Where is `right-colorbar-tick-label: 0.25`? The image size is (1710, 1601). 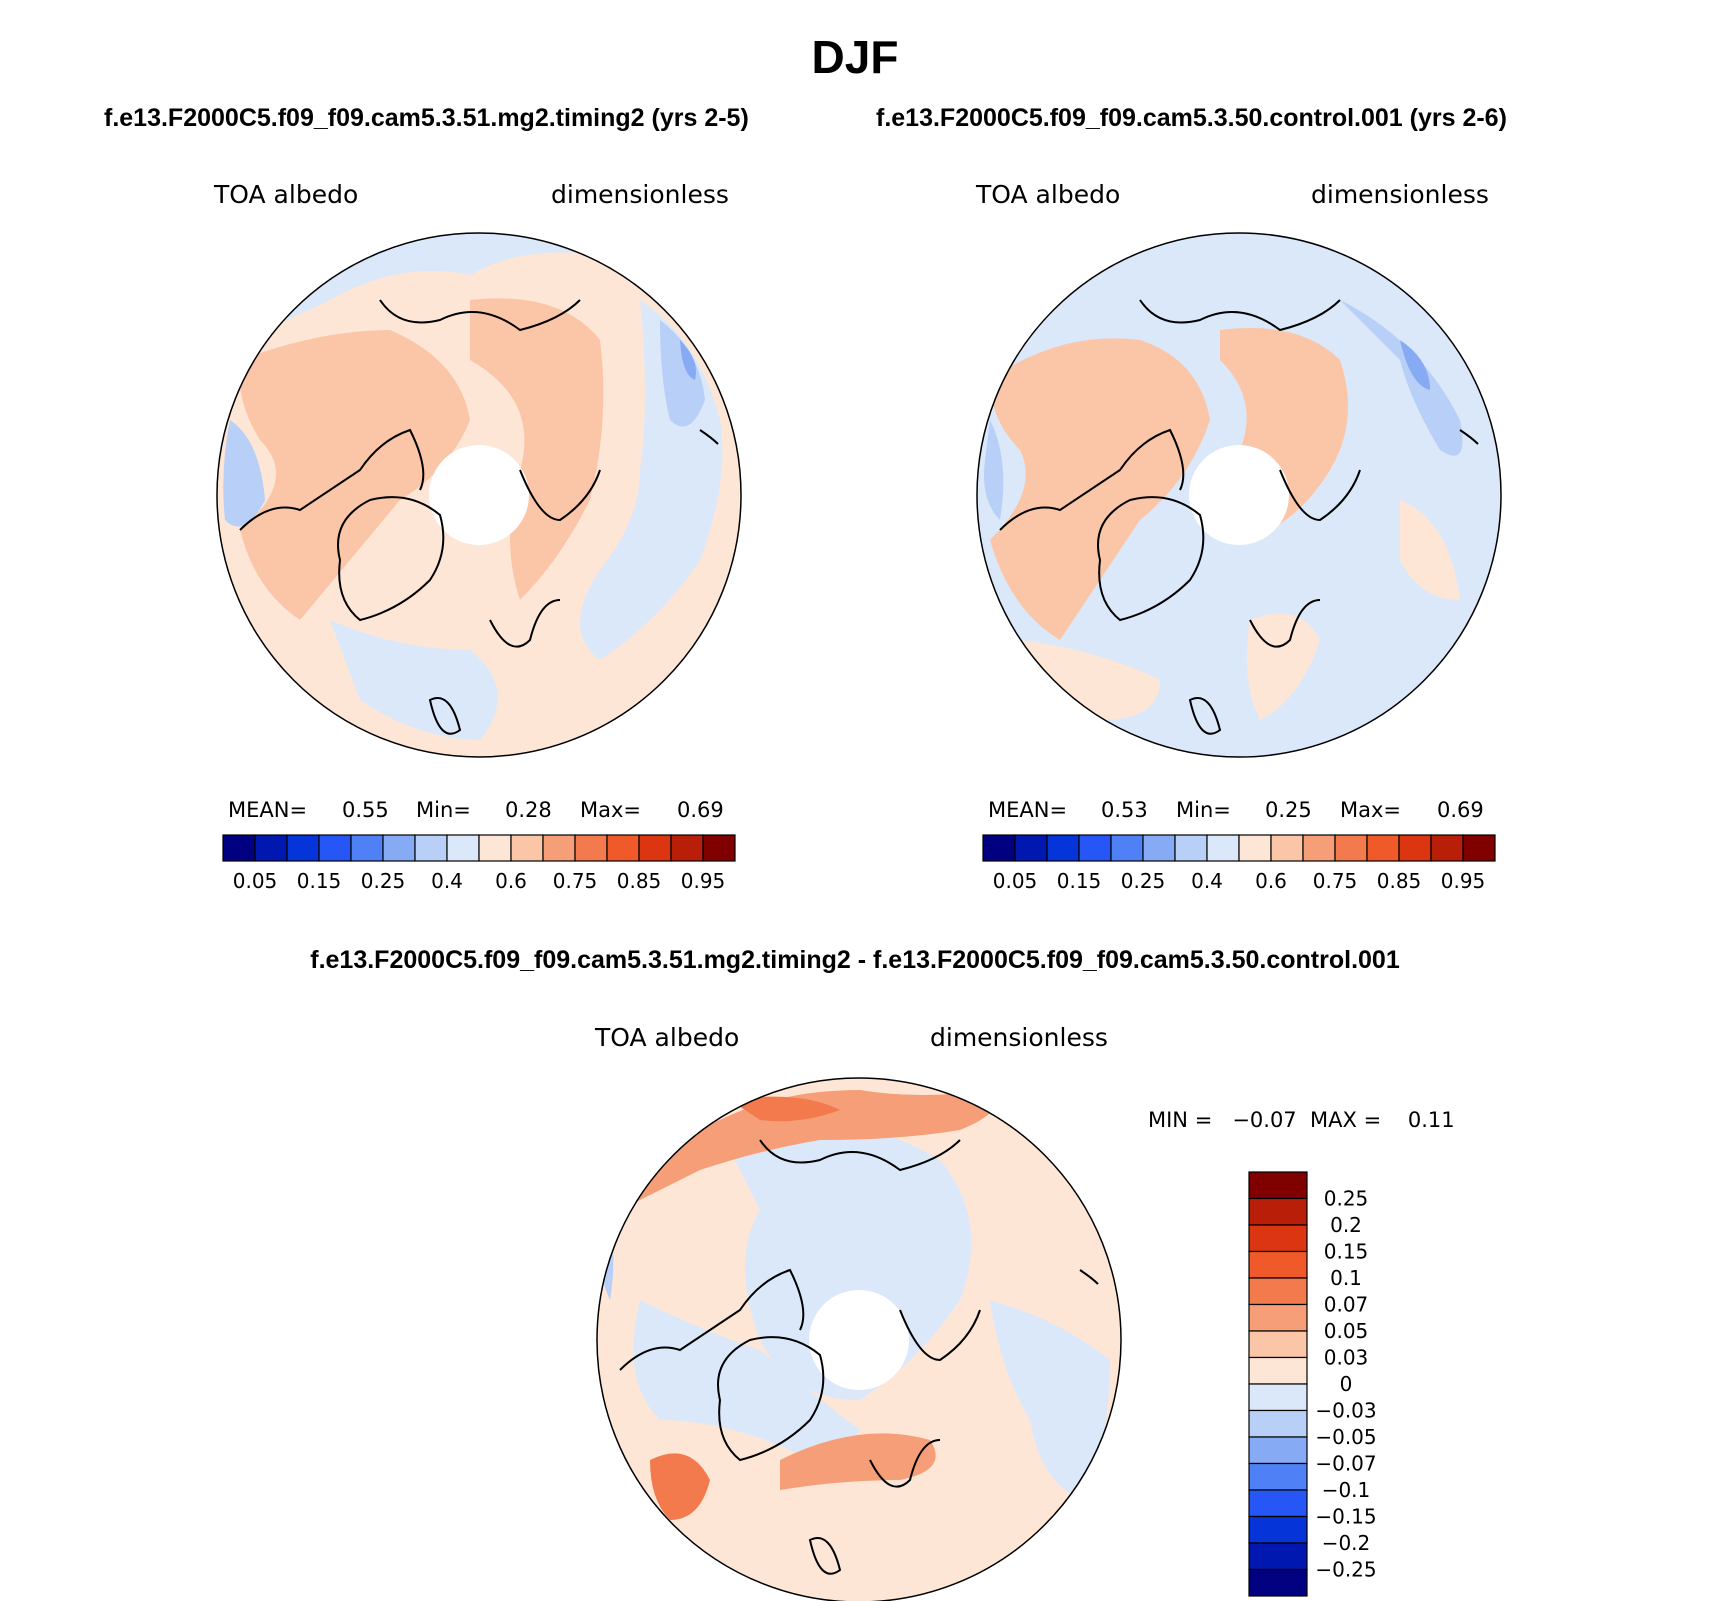 right-colorbar-tick-label: 0.25 is located at coordinates (1143, 881).